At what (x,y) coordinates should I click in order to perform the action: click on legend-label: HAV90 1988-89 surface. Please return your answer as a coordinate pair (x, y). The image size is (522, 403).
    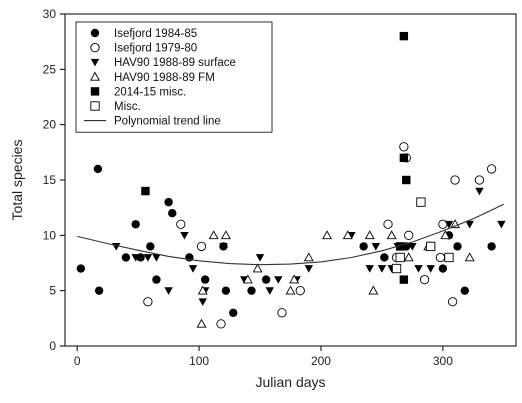
    Looking at the image, I should click on (175, 63).